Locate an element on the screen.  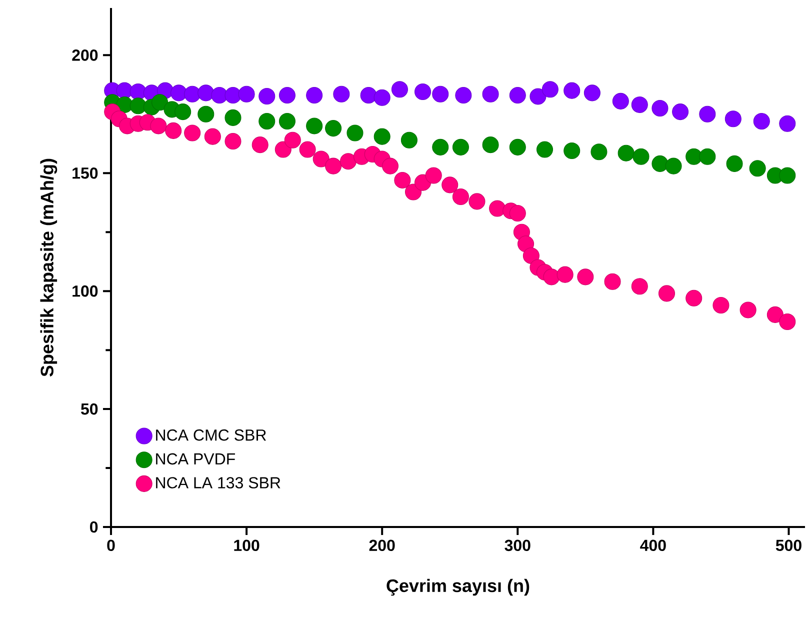
x-tick-label: 300 is located at coordinates (517, 546).